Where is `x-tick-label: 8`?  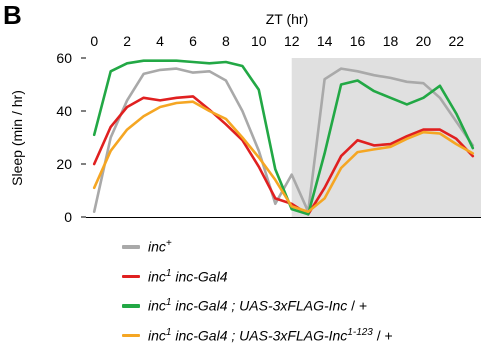 x-tick-label: 8 is located at coordinates (226, 41).